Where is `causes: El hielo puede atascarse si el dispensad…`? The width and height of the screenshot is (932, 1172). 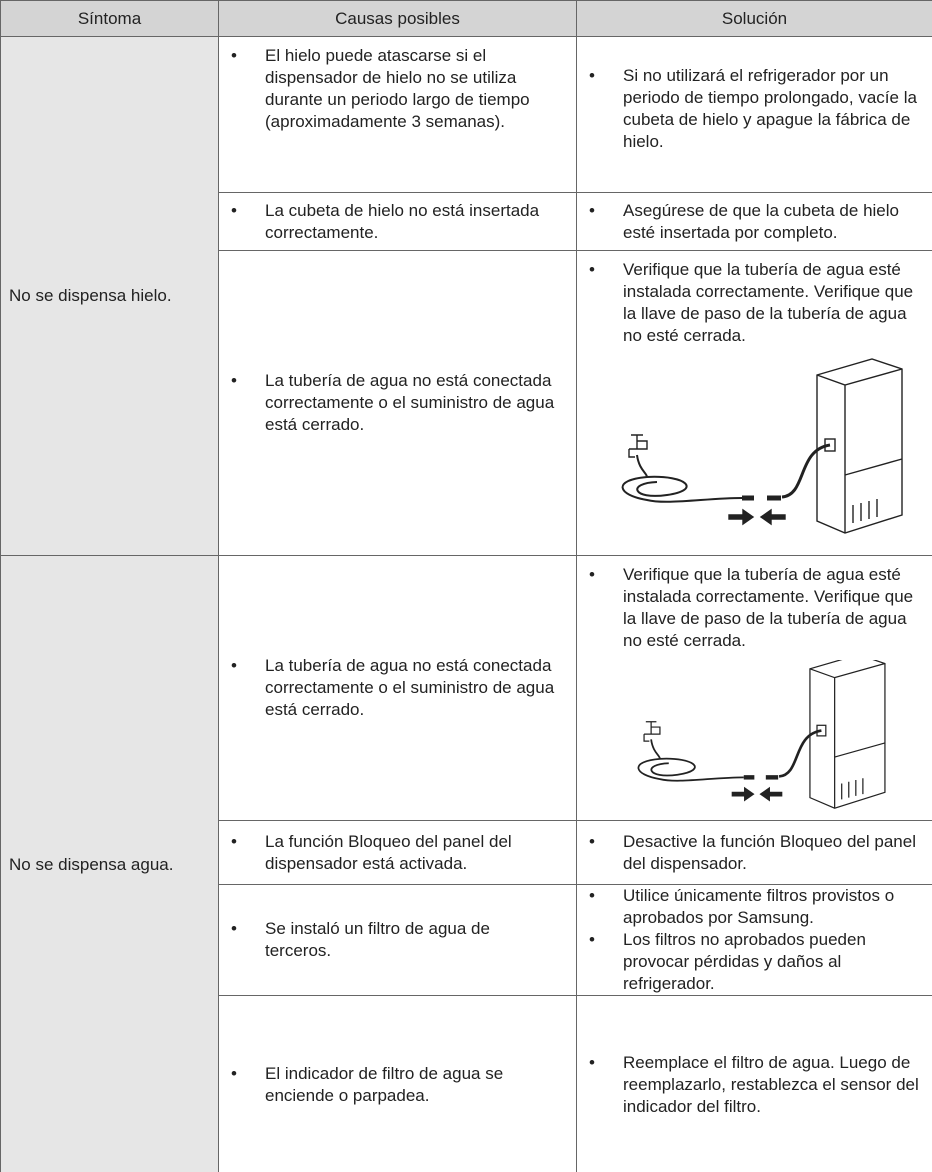 causes: El hielo puede atascarse si el dispensad… is located at coordinates (397, 114).